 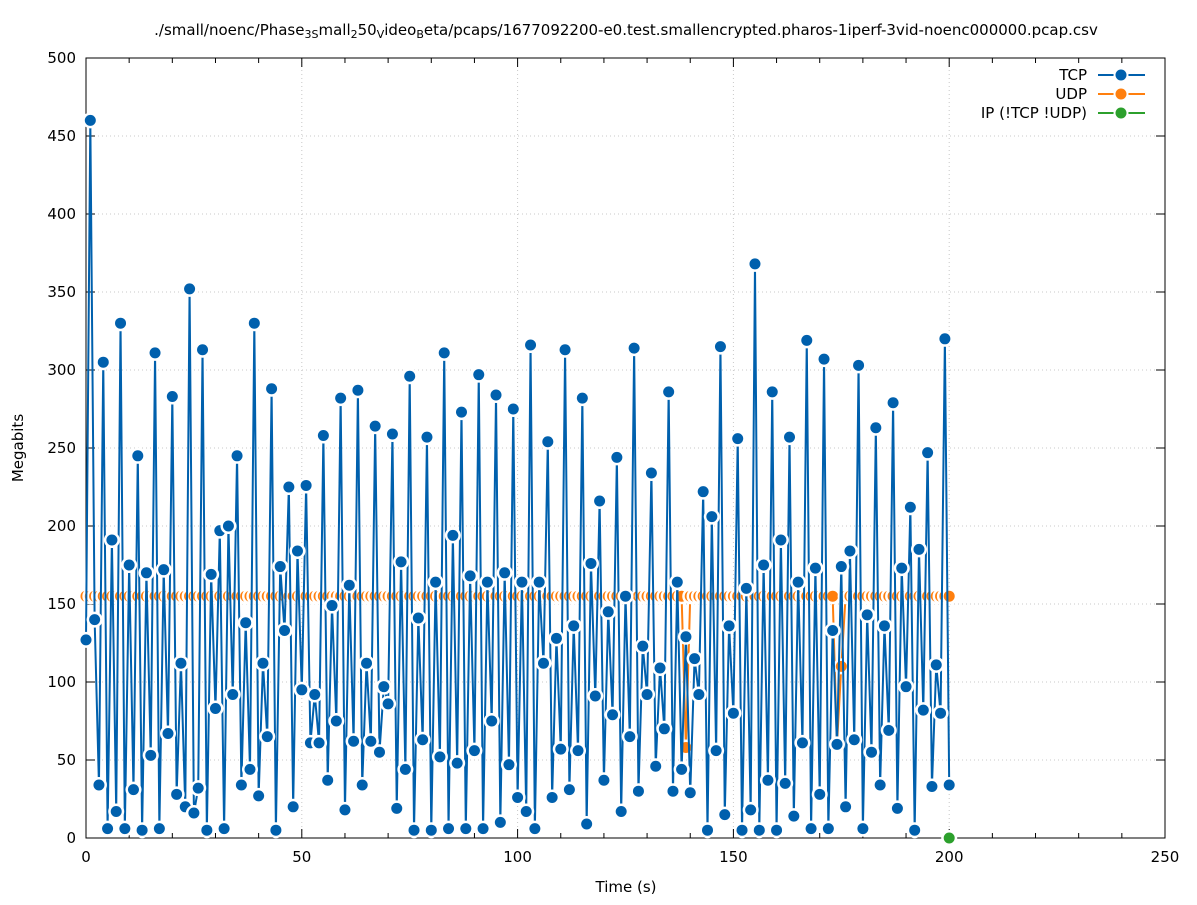 What do you see at coordinates (61, 526) in the screenshot?
I see `y-tick-label: 200` at bounding box center [61, 526].